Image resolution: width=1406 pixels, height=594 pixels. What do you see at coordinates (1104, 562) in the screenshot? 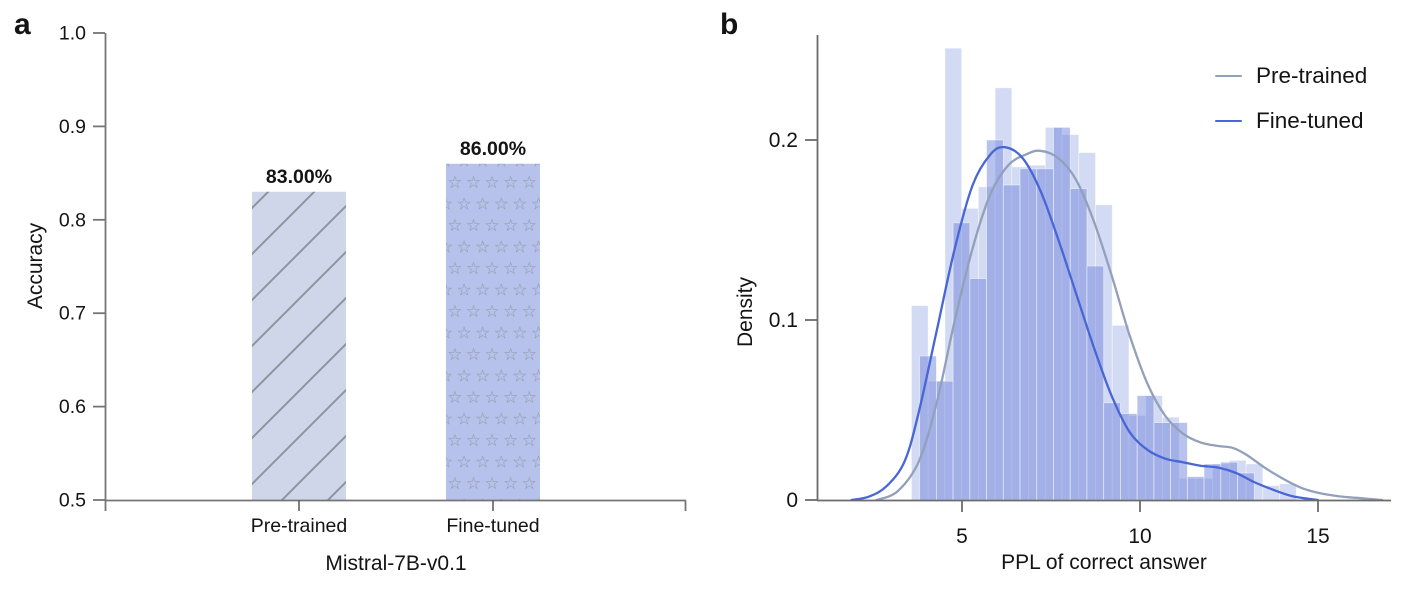
I see `panel-b-x-axis-title: PPL of correct answer` at bounding box center [1104, 562].